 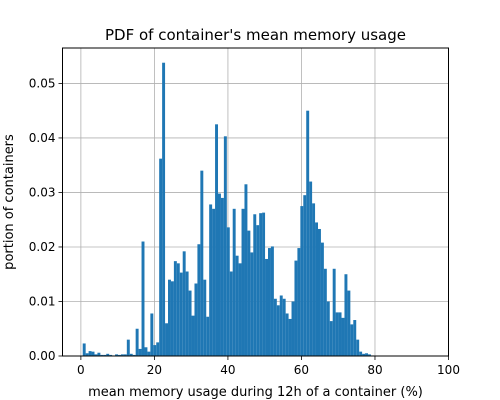 What do you see at coordinates (42, 356) in the screenshot?
I see `y-tick-label-0: 0.00` at bounding box center [42, 356].